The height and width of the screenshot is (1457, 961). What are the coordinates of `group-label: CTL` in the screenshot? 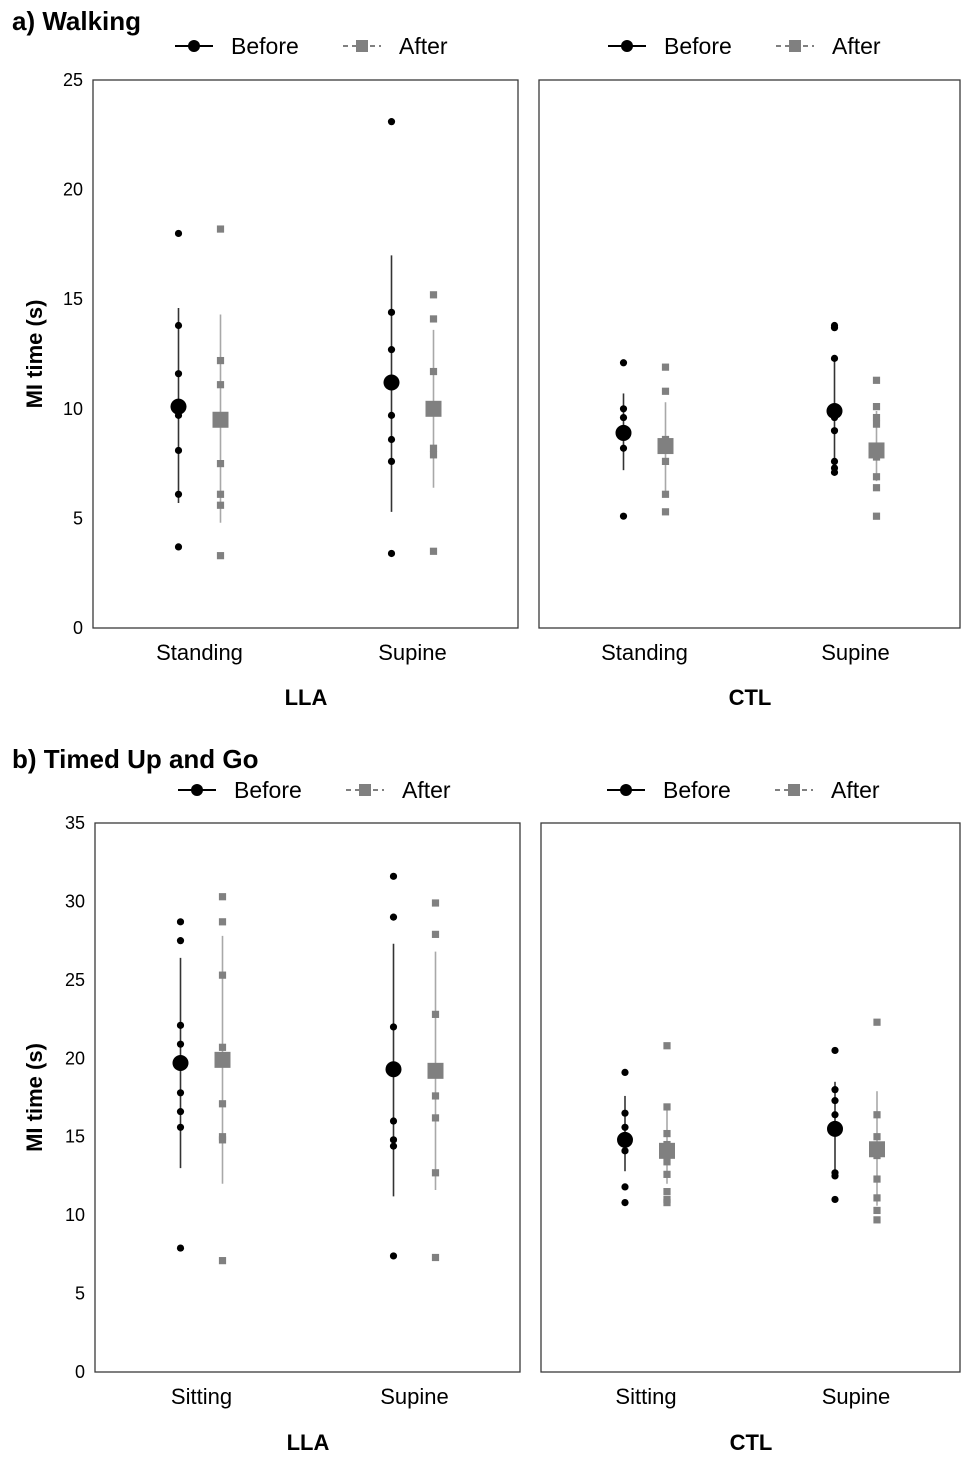 It's located at (751, 1442).